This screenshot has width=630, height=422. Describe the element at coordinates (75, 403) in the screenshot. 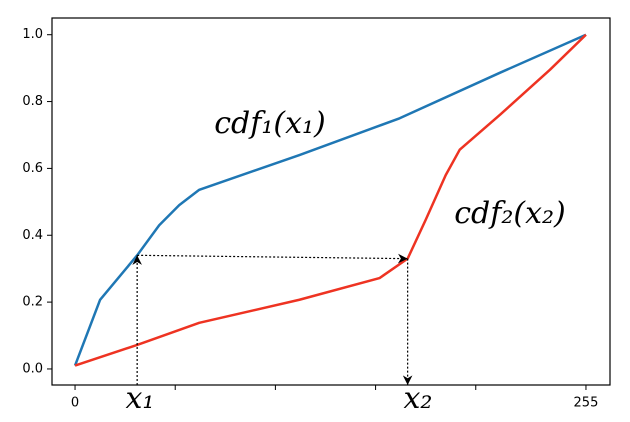

I see `x-tick-label: 0` at that location.